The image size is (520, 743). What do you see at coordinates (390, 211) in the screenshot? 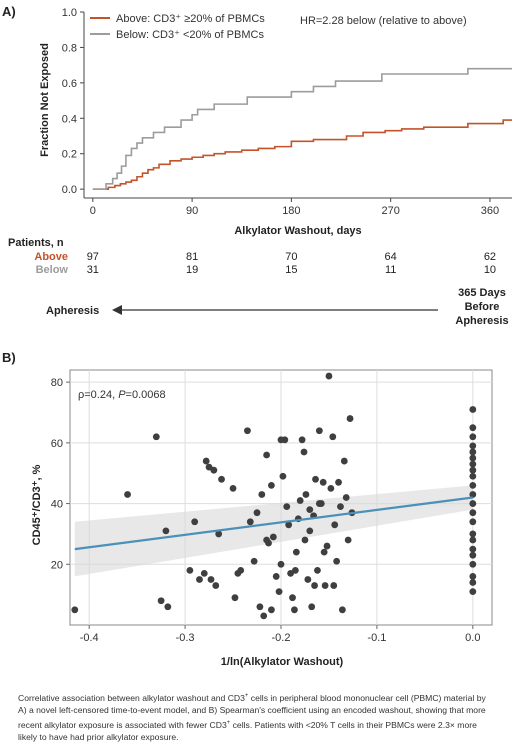
I see `panel-a-x-tick-label: 270` at bounding box center [390, 211].